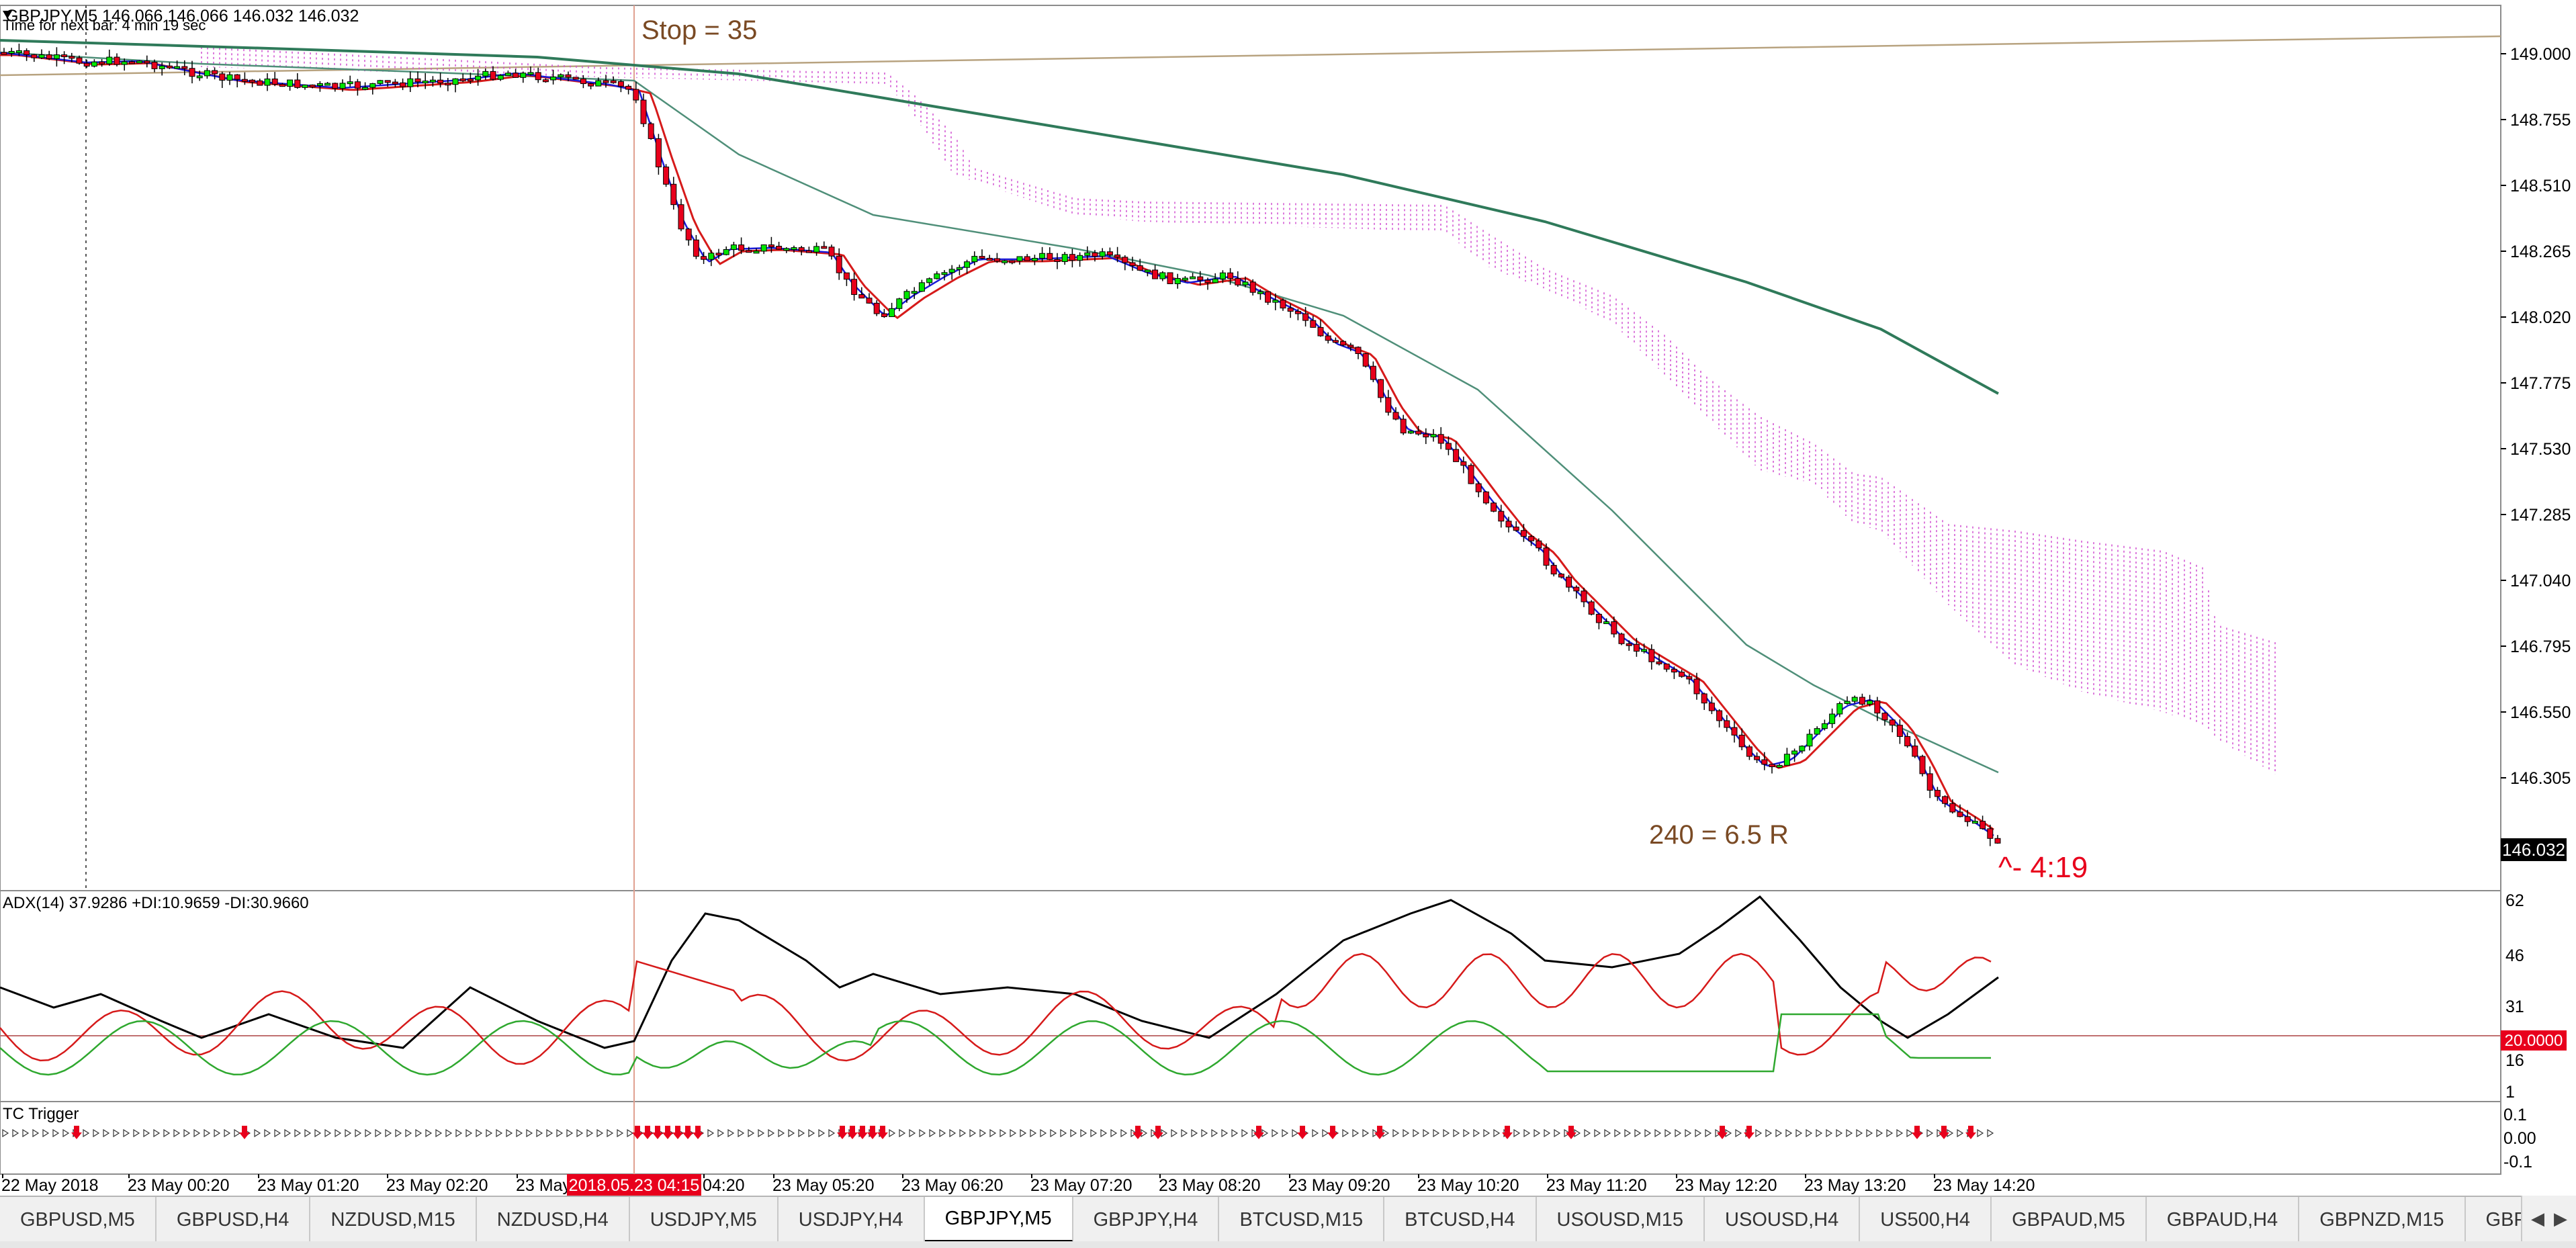  What do you see at coordinates (2069, 1220) in the screenshot?
I see `chart-tab: GBPAUD,M5` at bounding box center [2069, 1220].